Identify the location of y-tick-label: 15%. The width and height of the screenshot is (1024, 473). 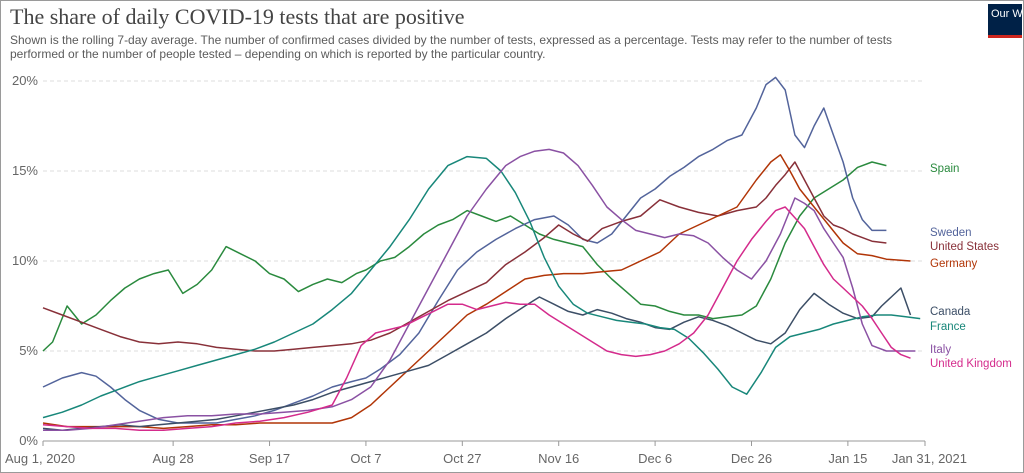
(25, 170).